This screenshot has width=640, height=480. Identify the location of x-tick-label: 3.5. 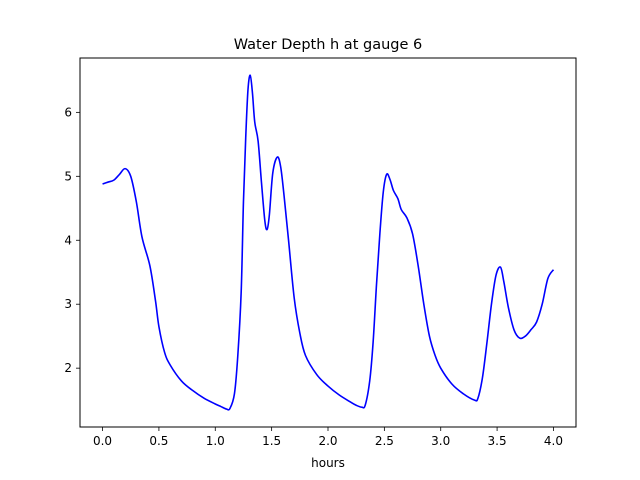
(497, 441).